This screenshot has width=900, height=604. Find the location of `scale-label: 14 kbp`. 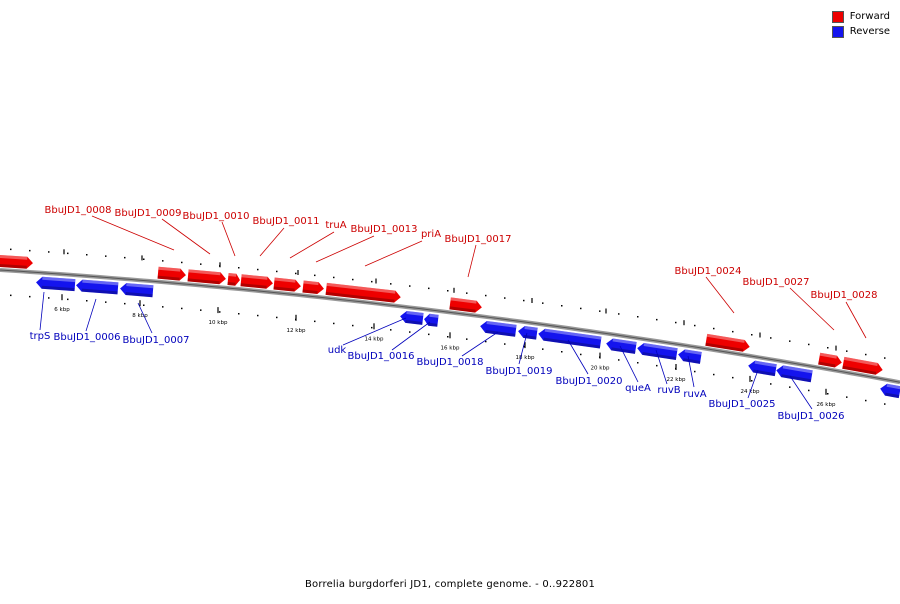

scale-label: 14 kbp is located at coordinates (374, 339).